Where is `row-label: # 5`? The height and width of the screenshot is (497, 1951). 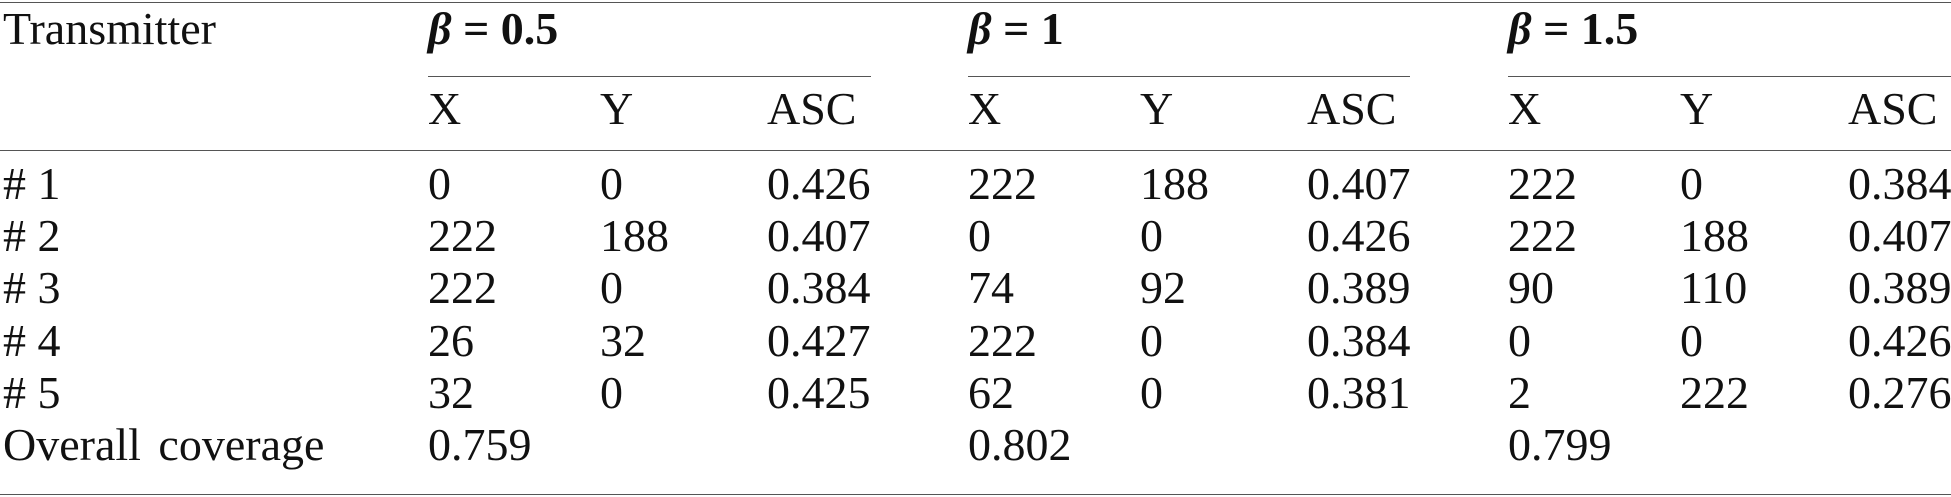 row-label: # 5 is located at coordinates (32, 392).